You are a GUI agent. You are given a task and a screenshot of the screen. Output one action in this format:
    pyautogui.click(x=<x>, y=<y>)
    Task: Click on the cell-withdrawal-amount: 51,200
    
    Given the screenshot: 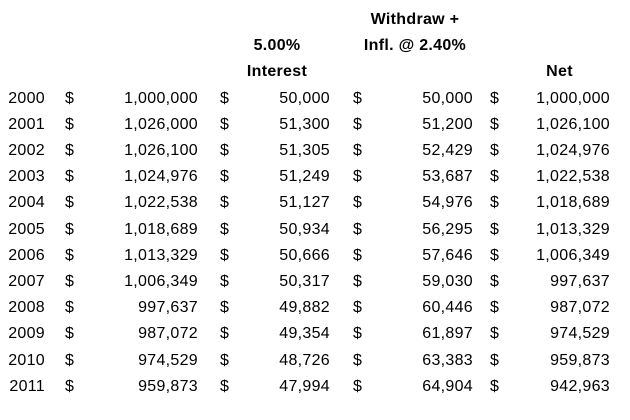 What is the action you would take?
    pyautogui.click(x=447, y=124)
    